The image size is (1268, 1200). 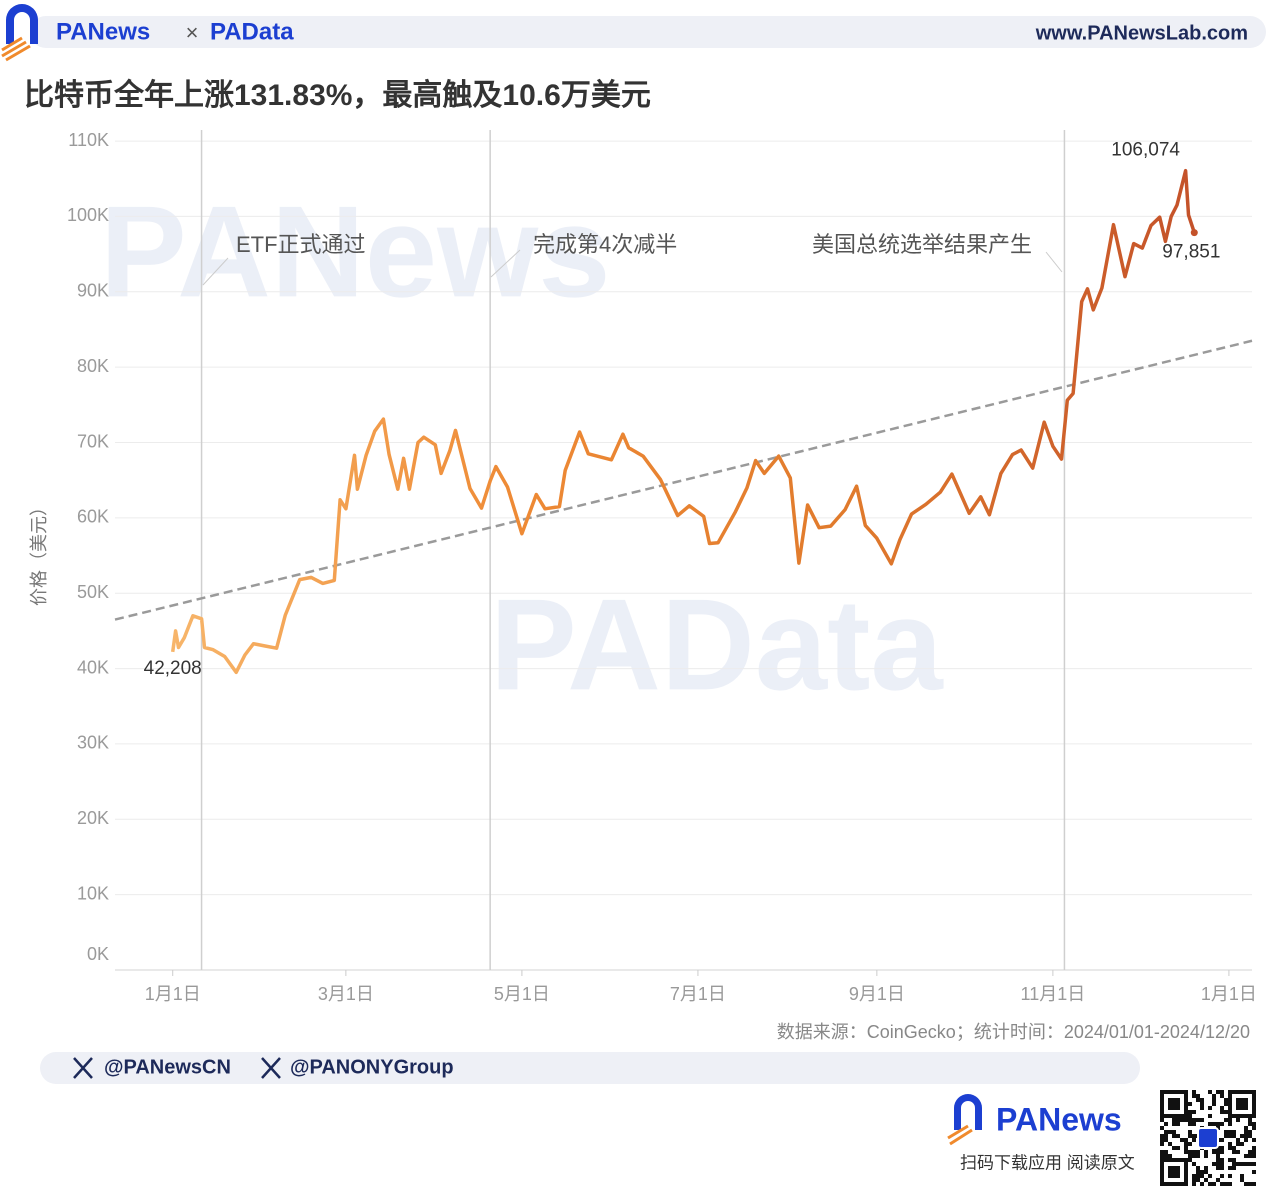 What do you see at coordinates (19, 33) in the screenshot?
I see `header-logo` at bounding box center [19, 33].